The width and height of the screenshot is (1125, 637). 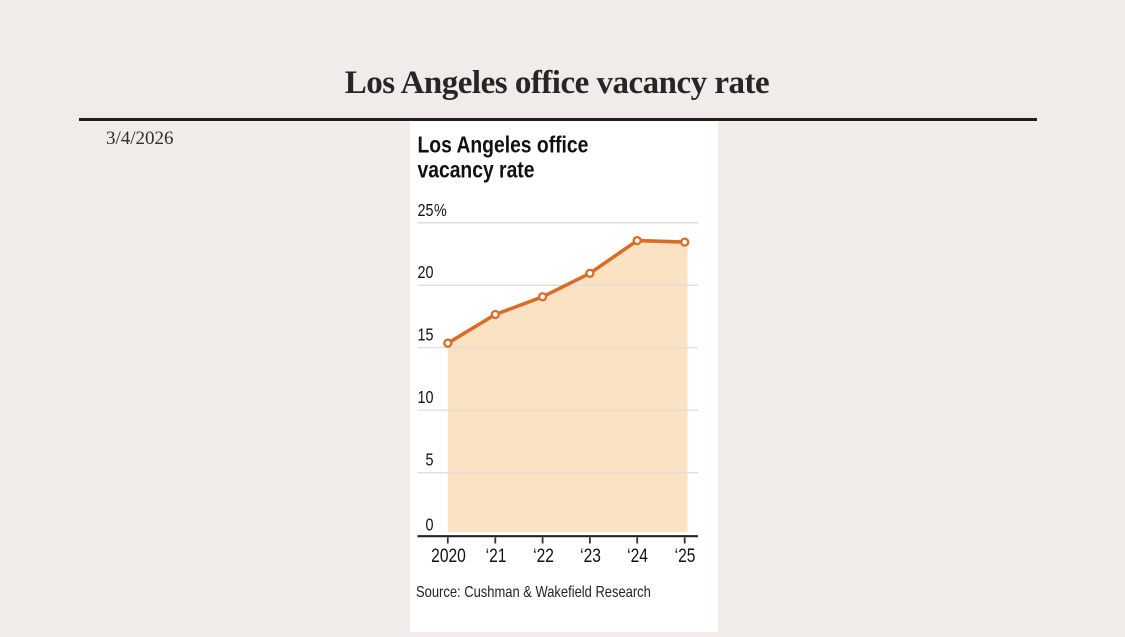 I want to click on svg-text:Source: Cushman & Wakefield Re: Source: Cushman & Wakefield Research, so click(x=533, y=593).